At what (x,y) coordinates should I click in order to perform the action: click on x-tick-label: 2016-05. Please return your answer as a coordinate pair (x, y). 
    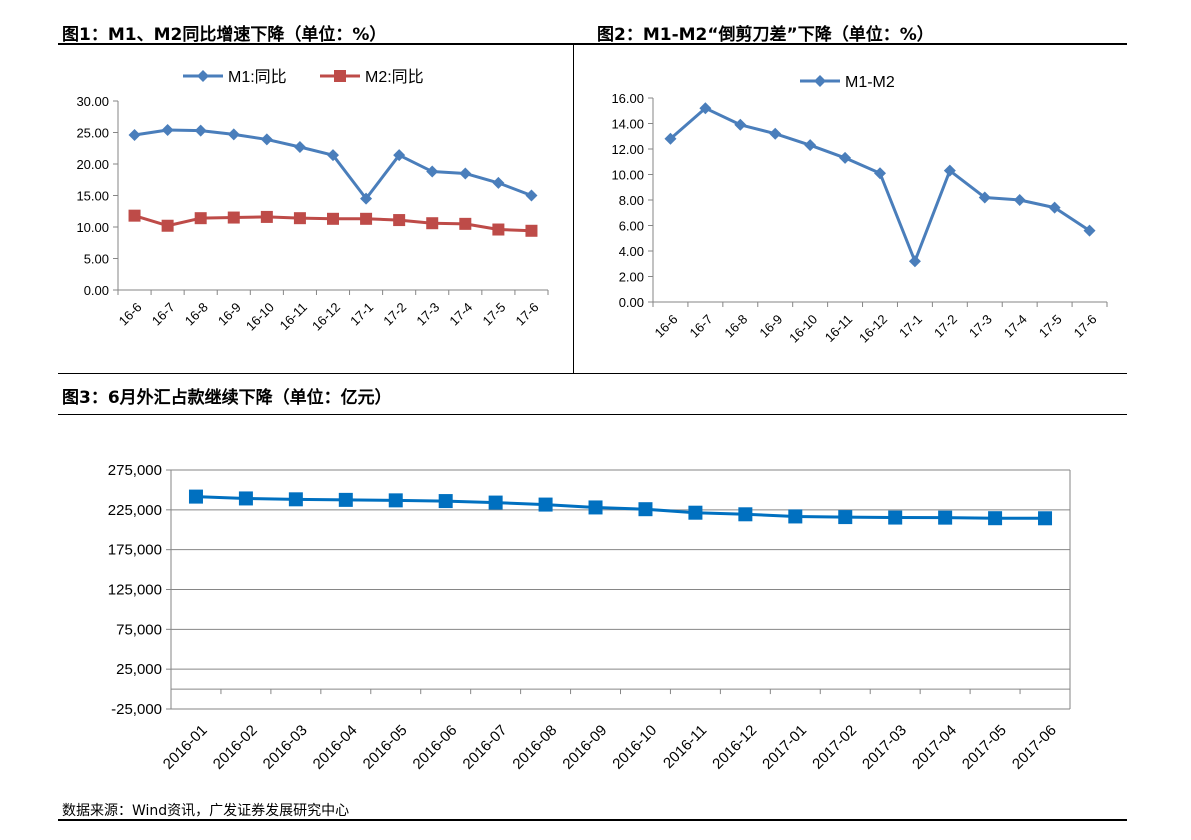
    Looking at the image, I should click on (385, 747).